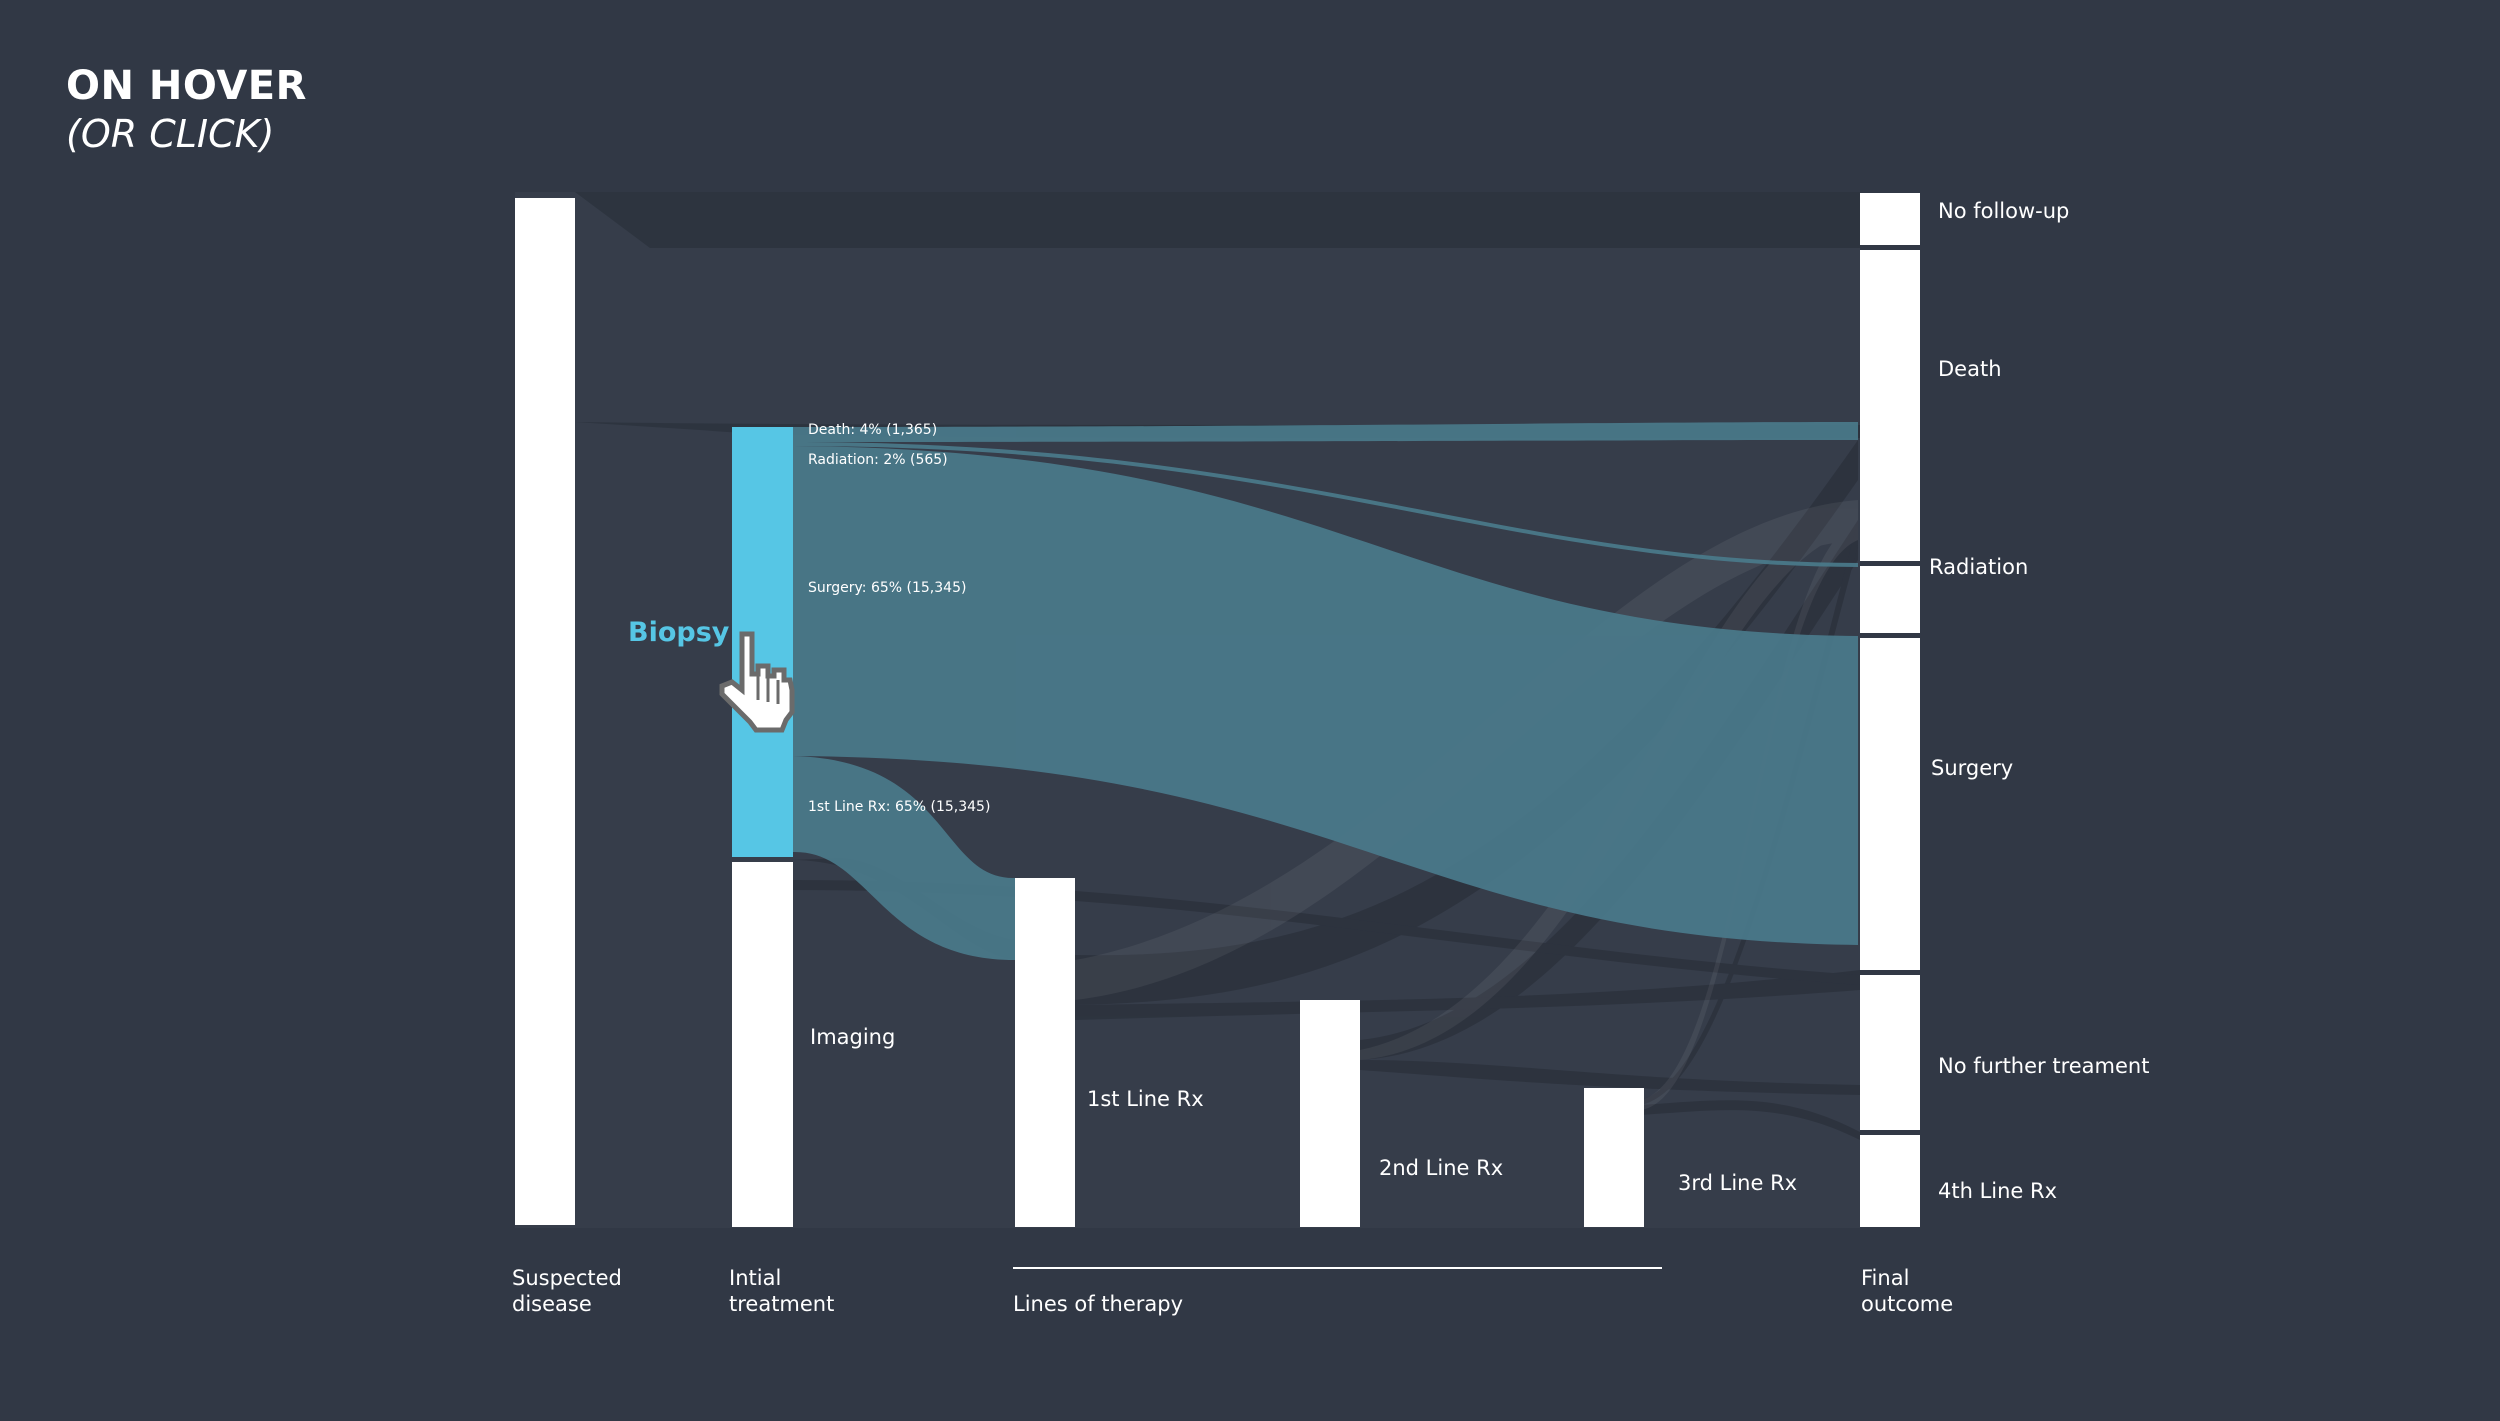 The image size is (2500, 1421). What do you see at coordinates (1098, 1304) in the screenshot?
I see `column-label-therapy: Lines of therapy` at bounding box center [1098, 1304].